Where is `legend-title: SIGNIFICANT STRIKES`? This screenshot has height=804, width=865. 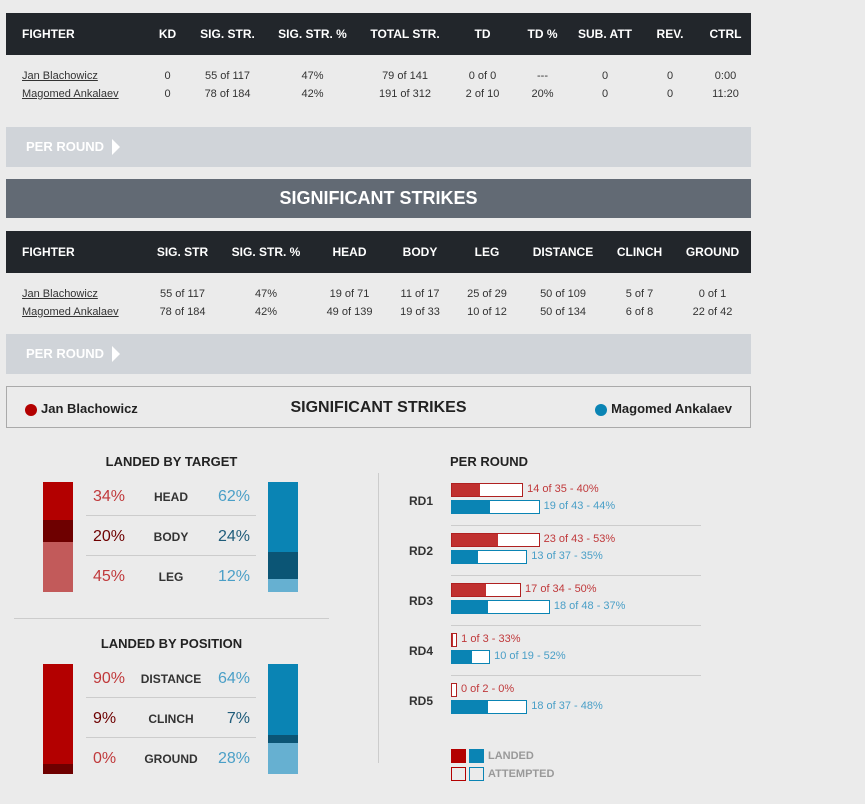
legend-title: SIGNIFICANT STRIKES is located at coordinates (378, 407).